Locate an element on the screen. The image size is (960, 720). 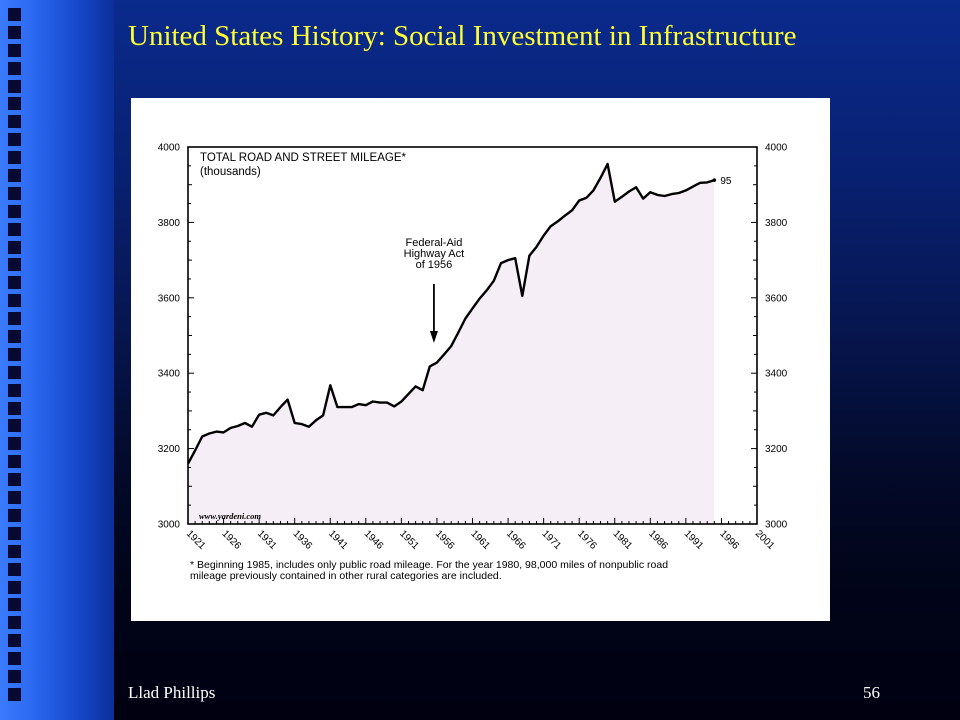
x-tick-label: 1956 is located at coordinates (445, 540).